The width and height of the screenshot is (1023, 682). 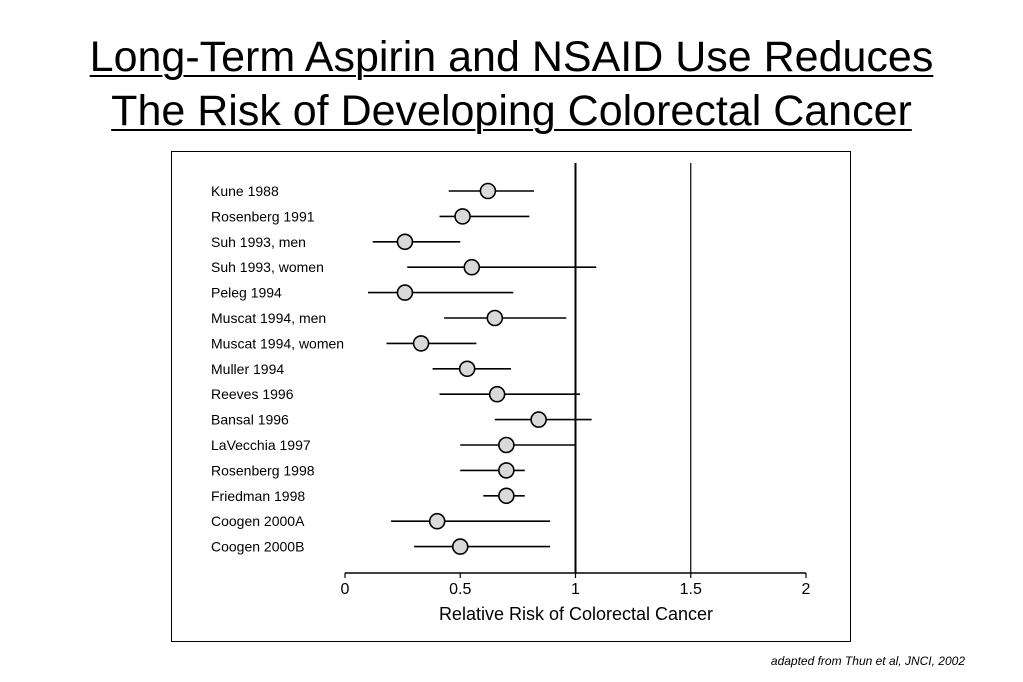 What do you see at coordinates (258, 242) in the screenshot?
I see `study-label: Suh 1993, men` at bounding box center [258, 242].